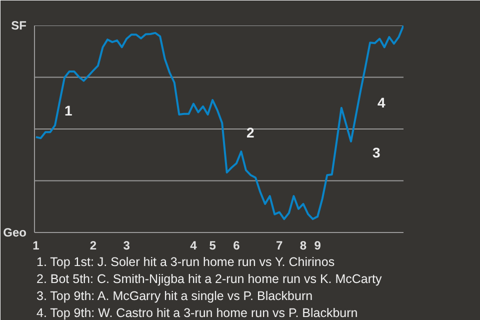 The height and width of the screenshot is (320, 480). What do you see at coordinates (250, 132) in the screenshot?
I see `annotation: 2` at bounding box center [250, 132].